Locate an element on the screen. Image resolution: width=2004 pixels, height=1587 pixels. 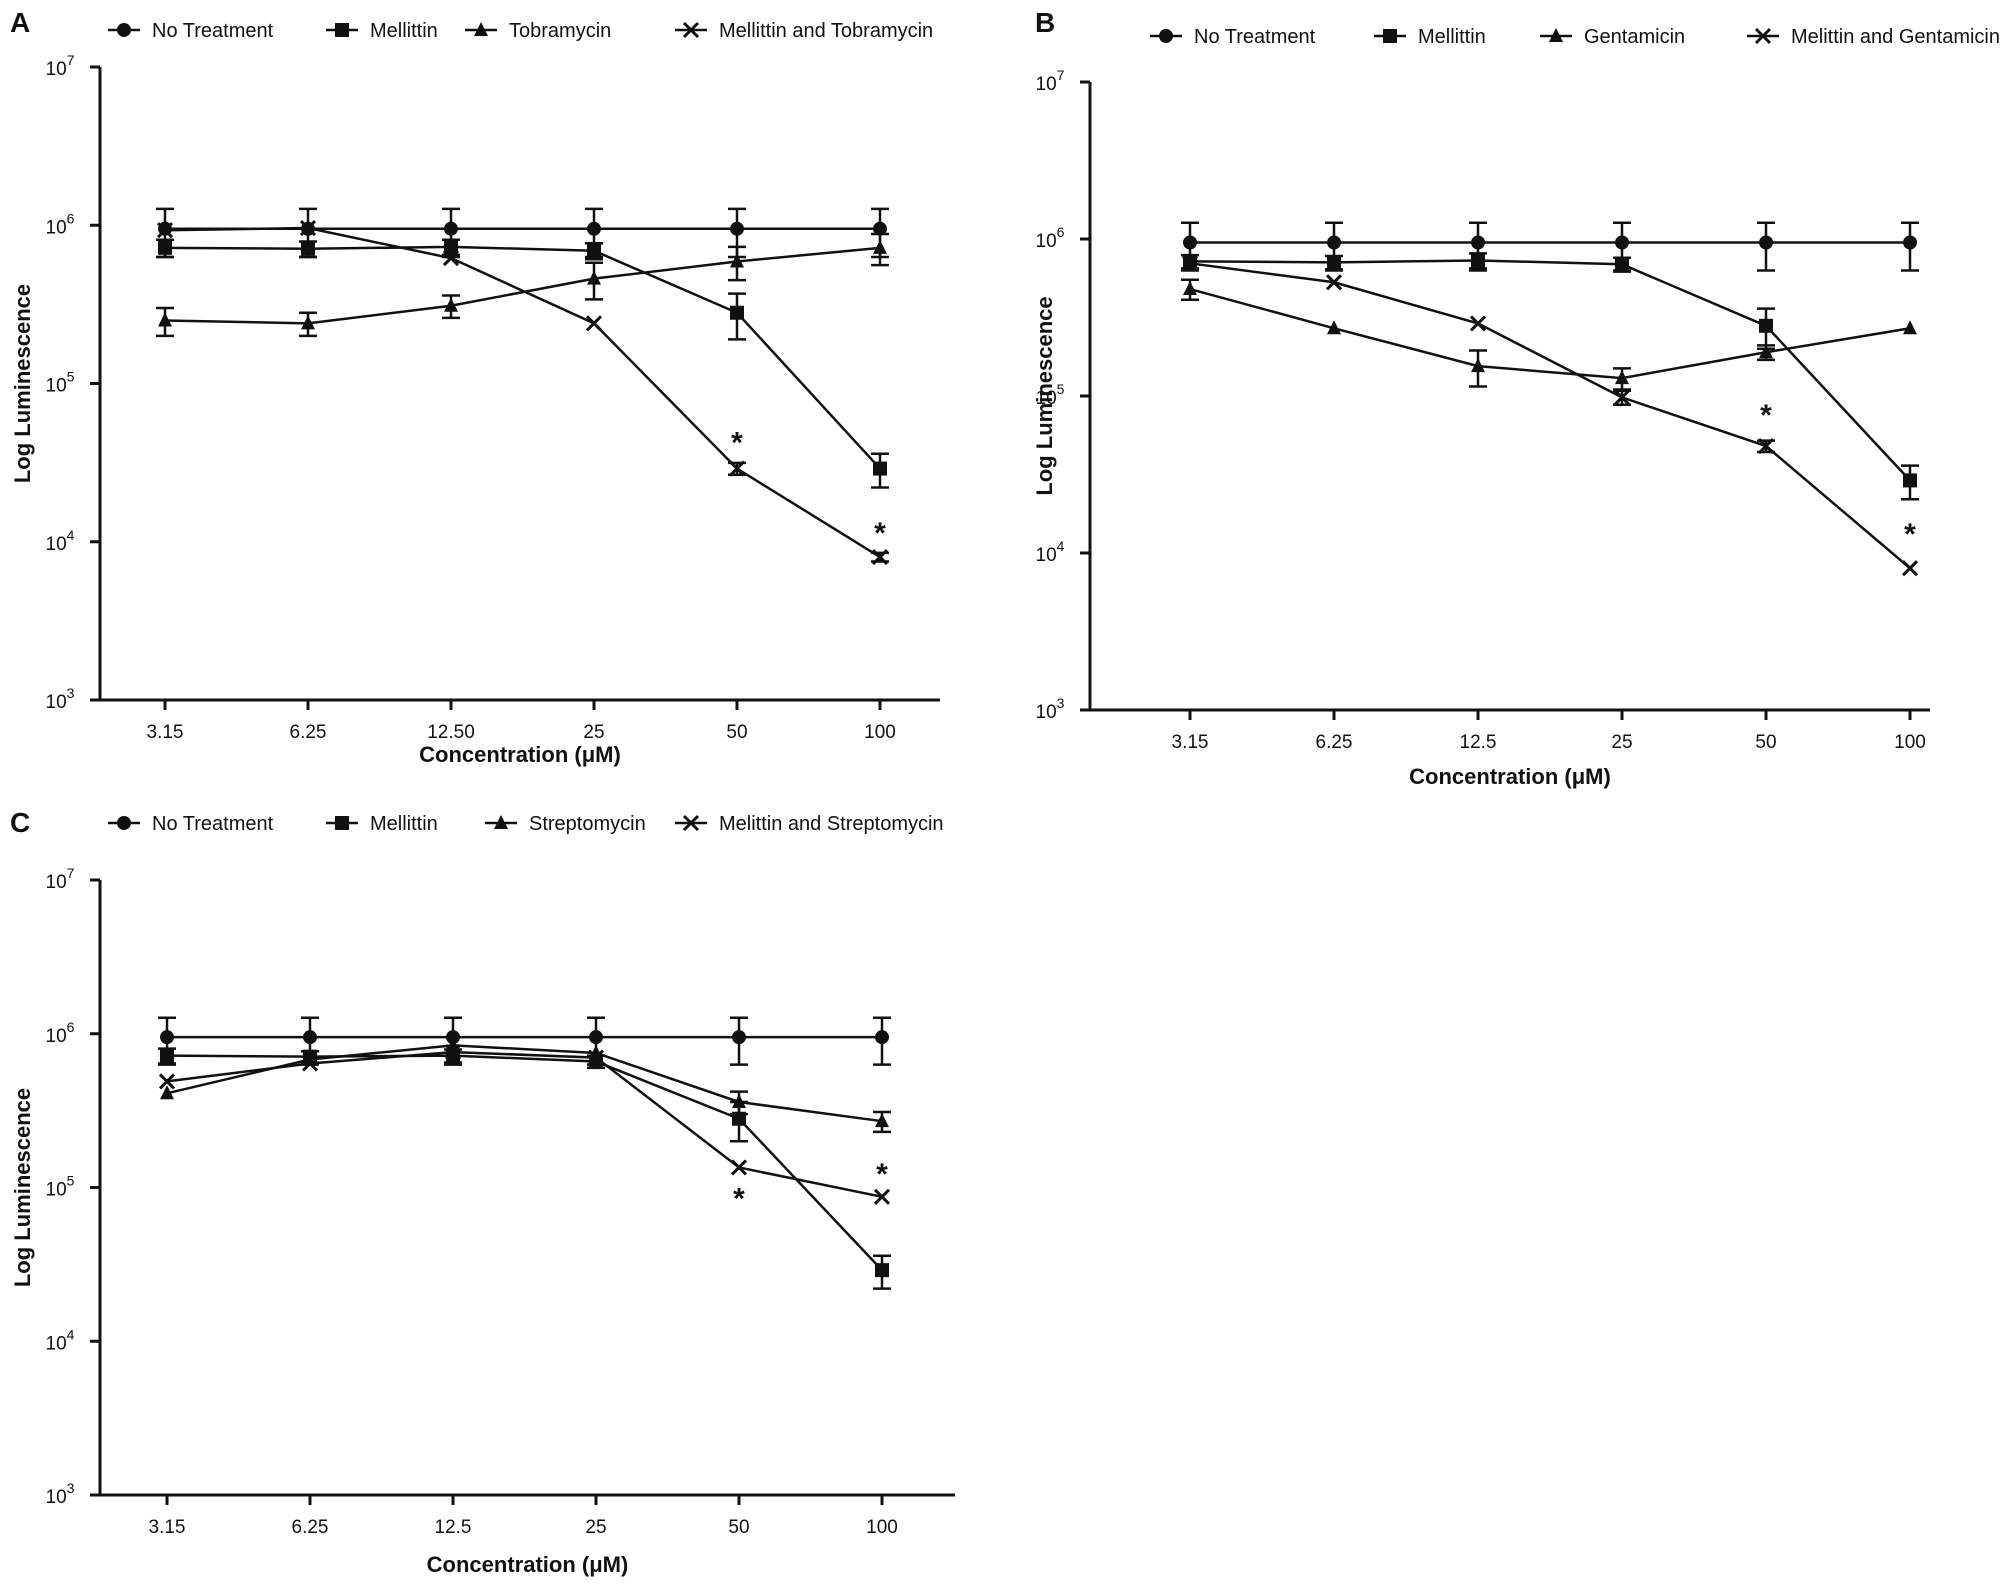
series-streptomycin is located at coordinates (525, 1085).